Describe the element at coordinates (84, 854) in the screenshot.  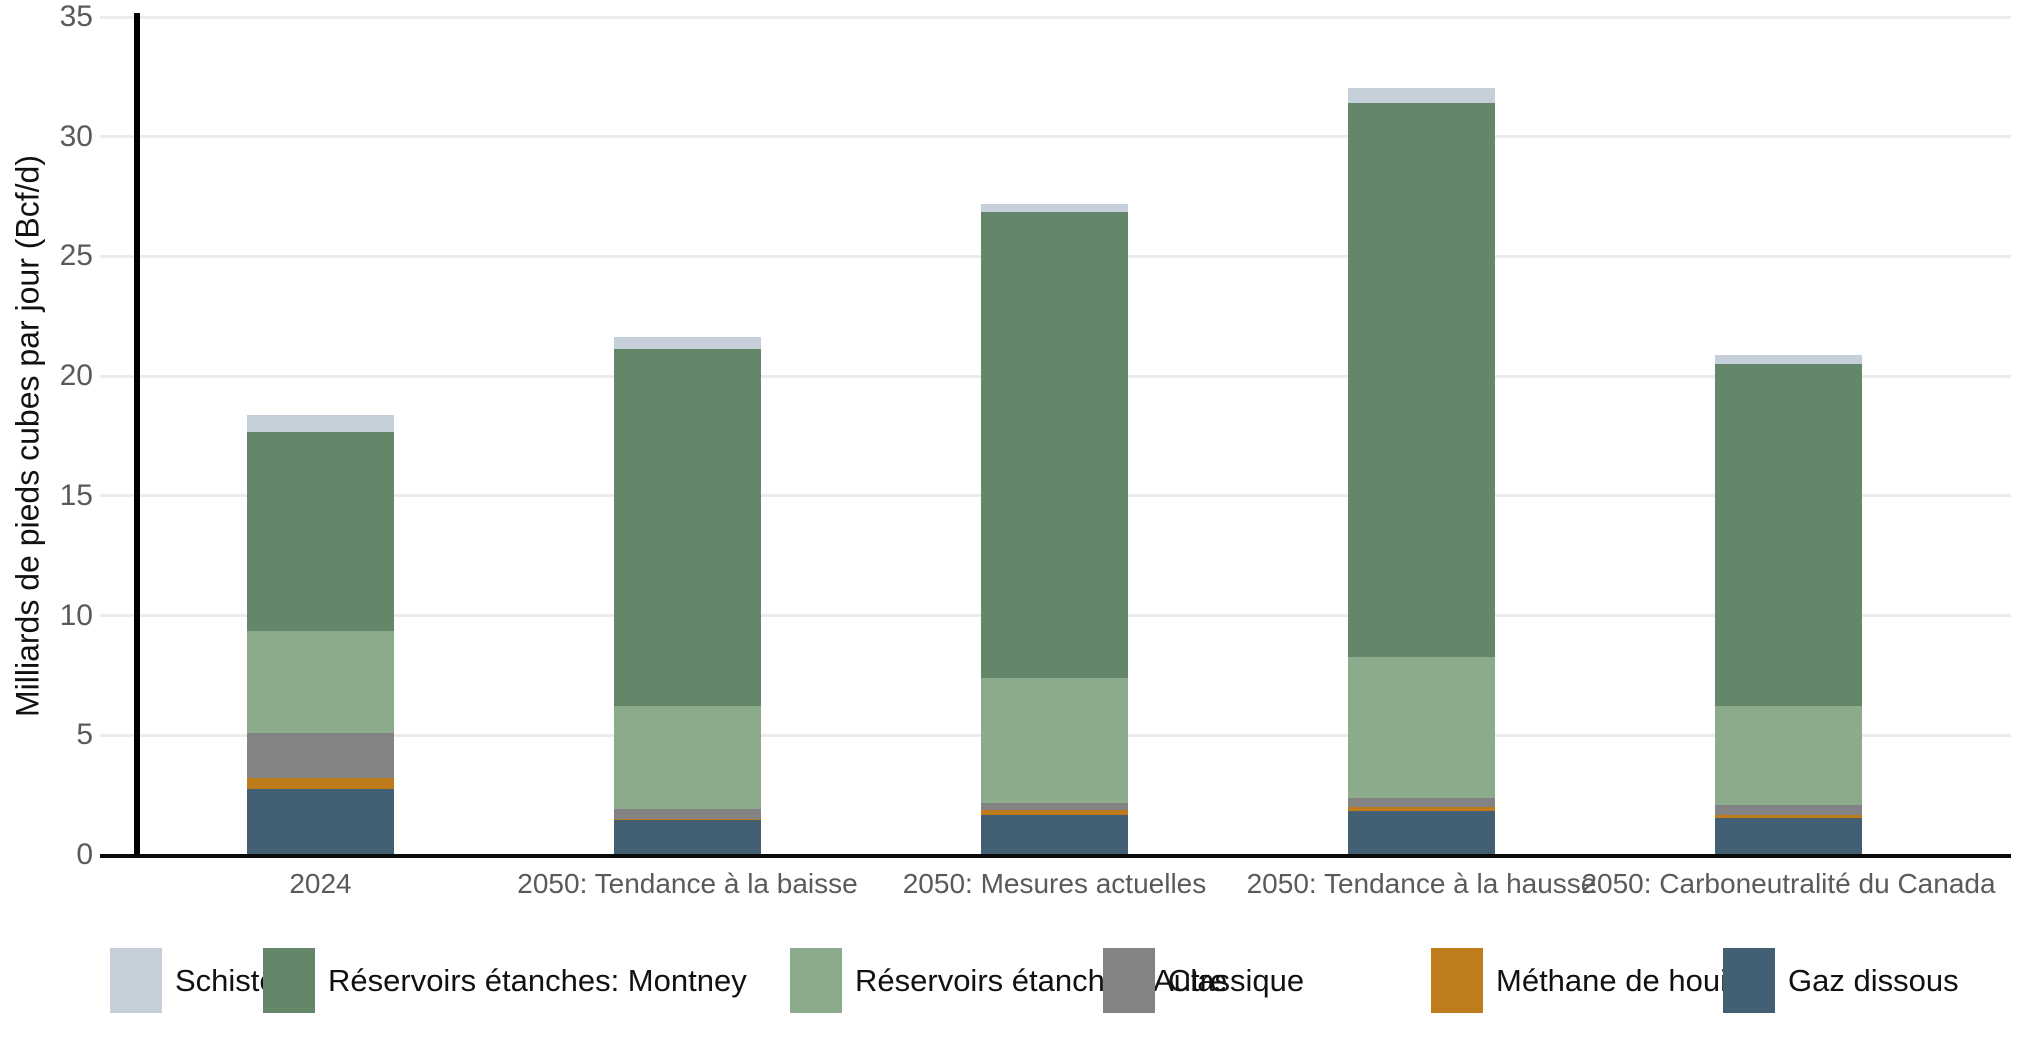
I see `y-tick-0: 0` at that location.